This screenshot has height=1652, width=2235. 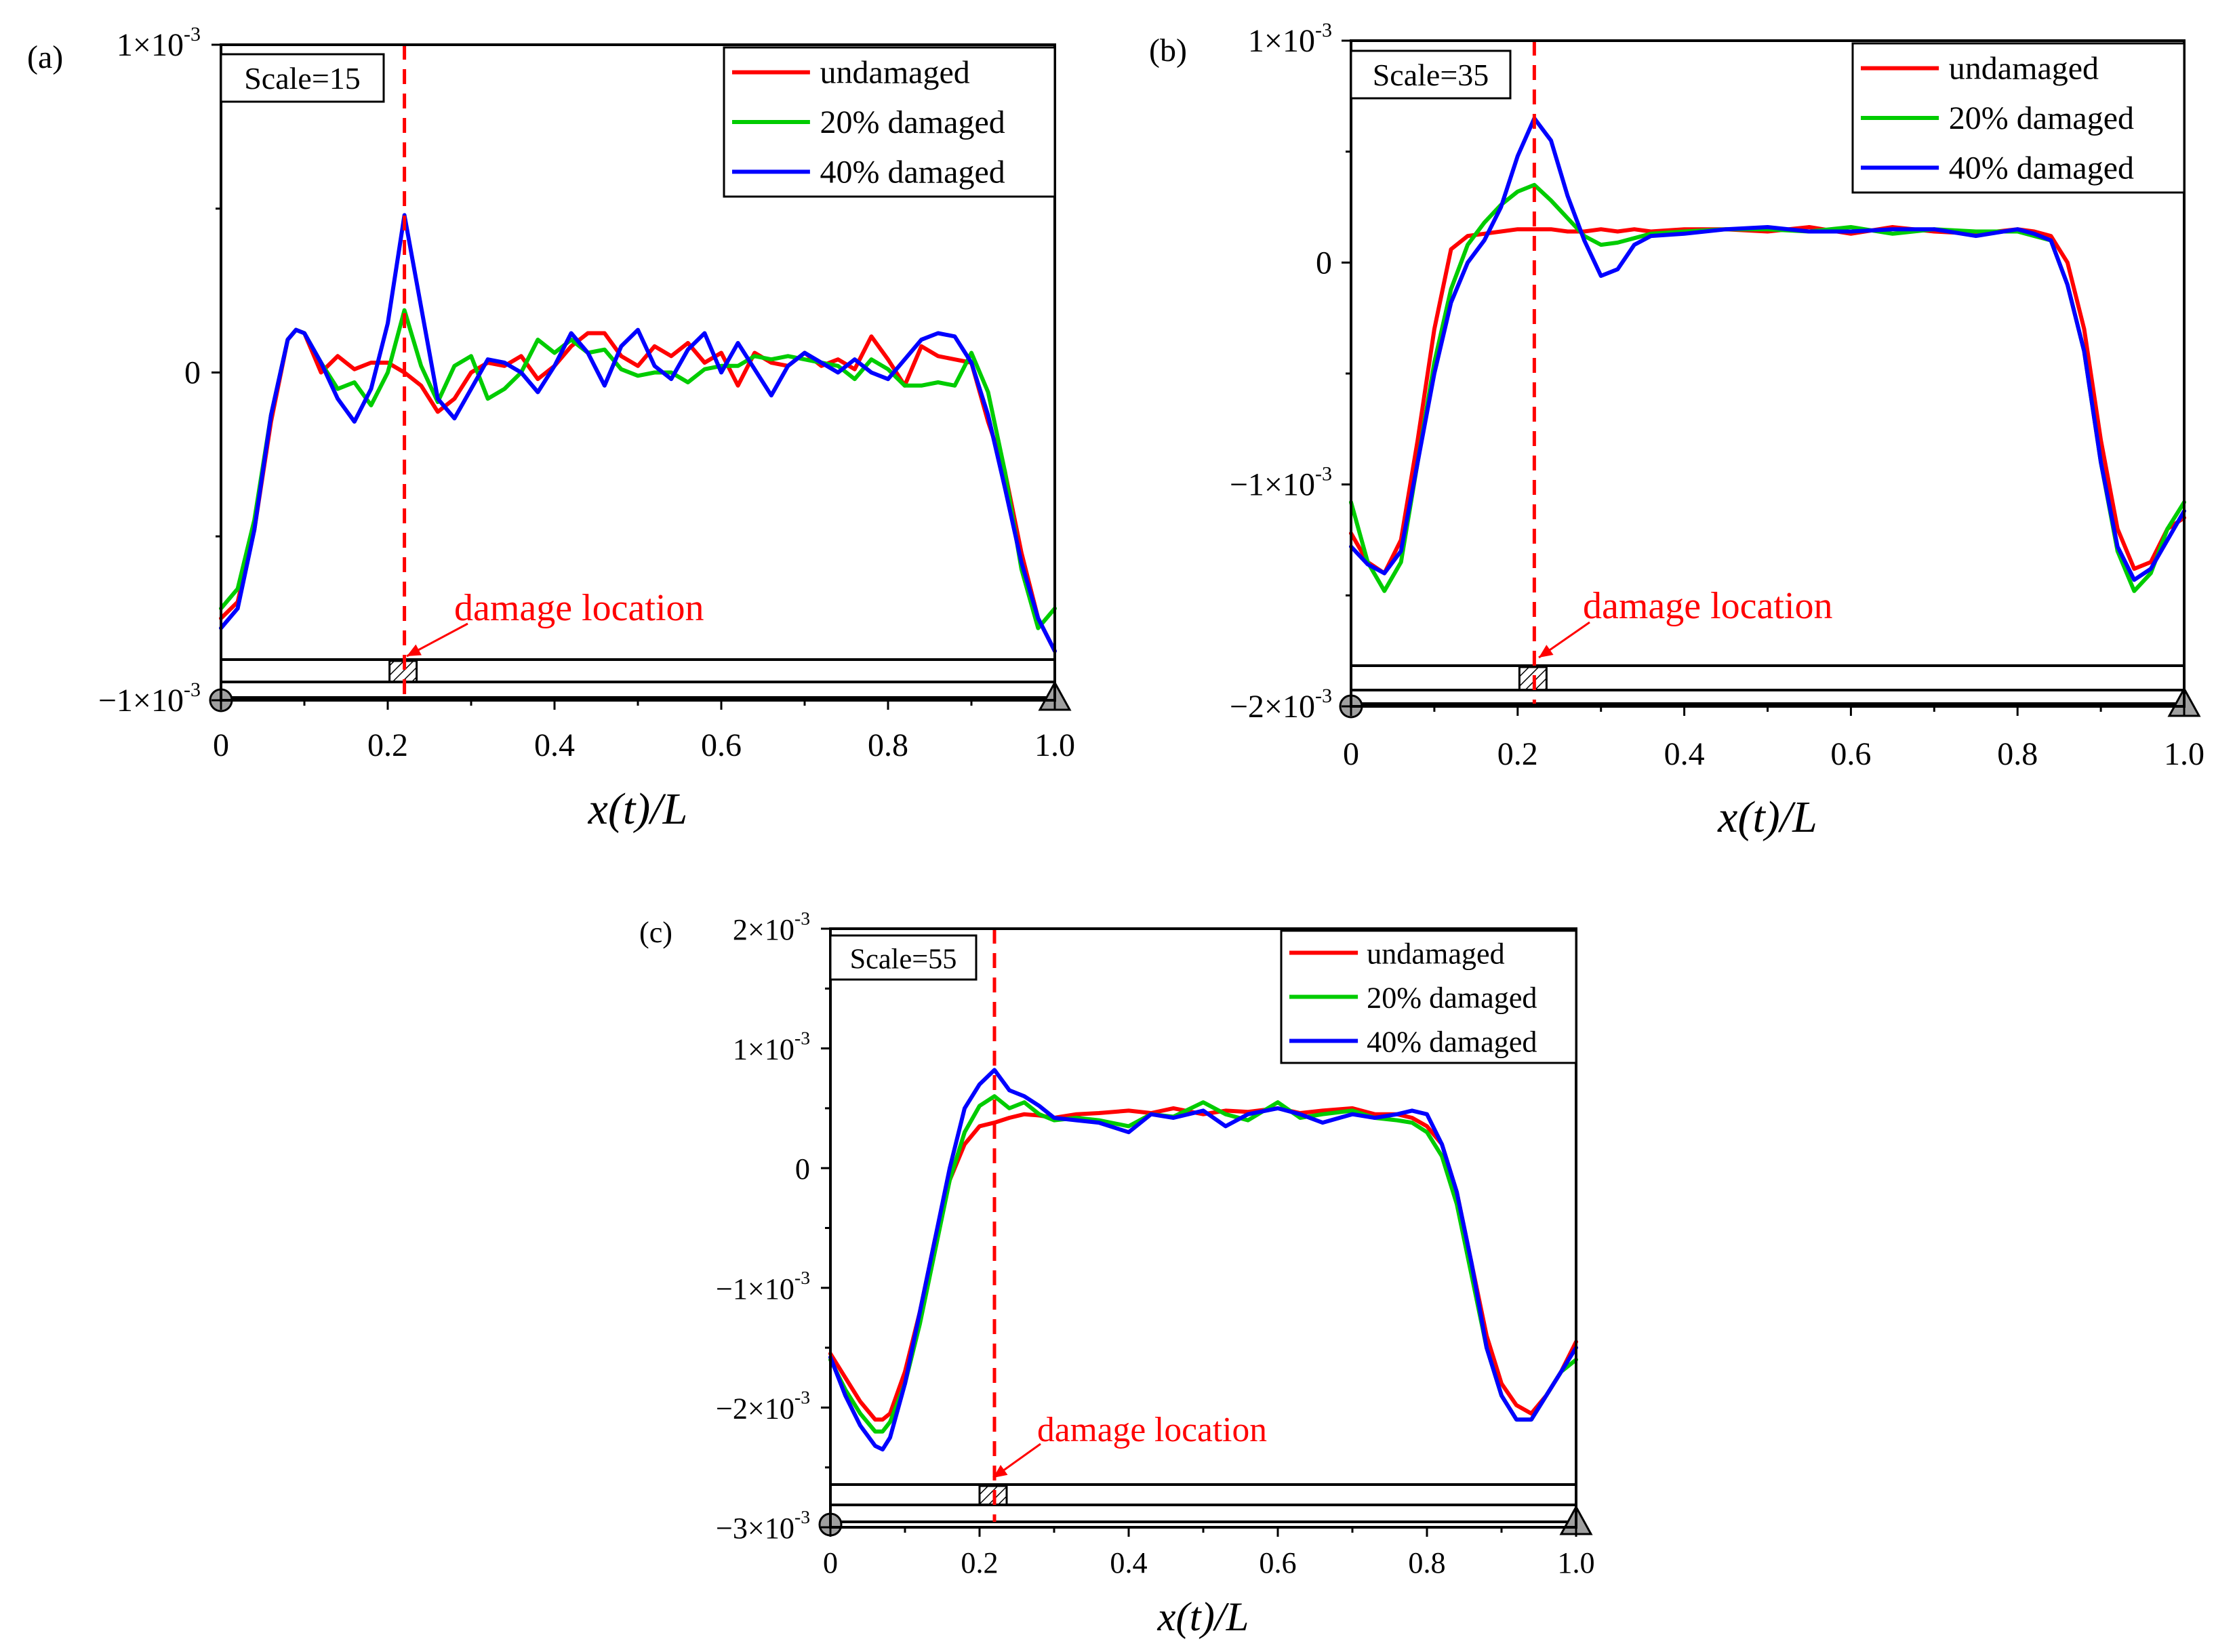 I want to click on y-tick-label: 2×10⁻³, so click(x=771, y=927).